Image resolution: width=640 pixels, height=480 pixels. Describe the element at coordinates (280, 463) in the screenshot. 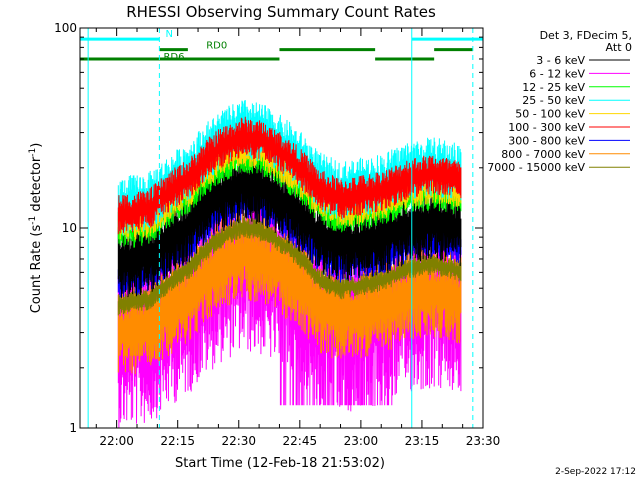

I see `x-axis-label: Start Time (12-Feb-18 21:53:02)` at that location.